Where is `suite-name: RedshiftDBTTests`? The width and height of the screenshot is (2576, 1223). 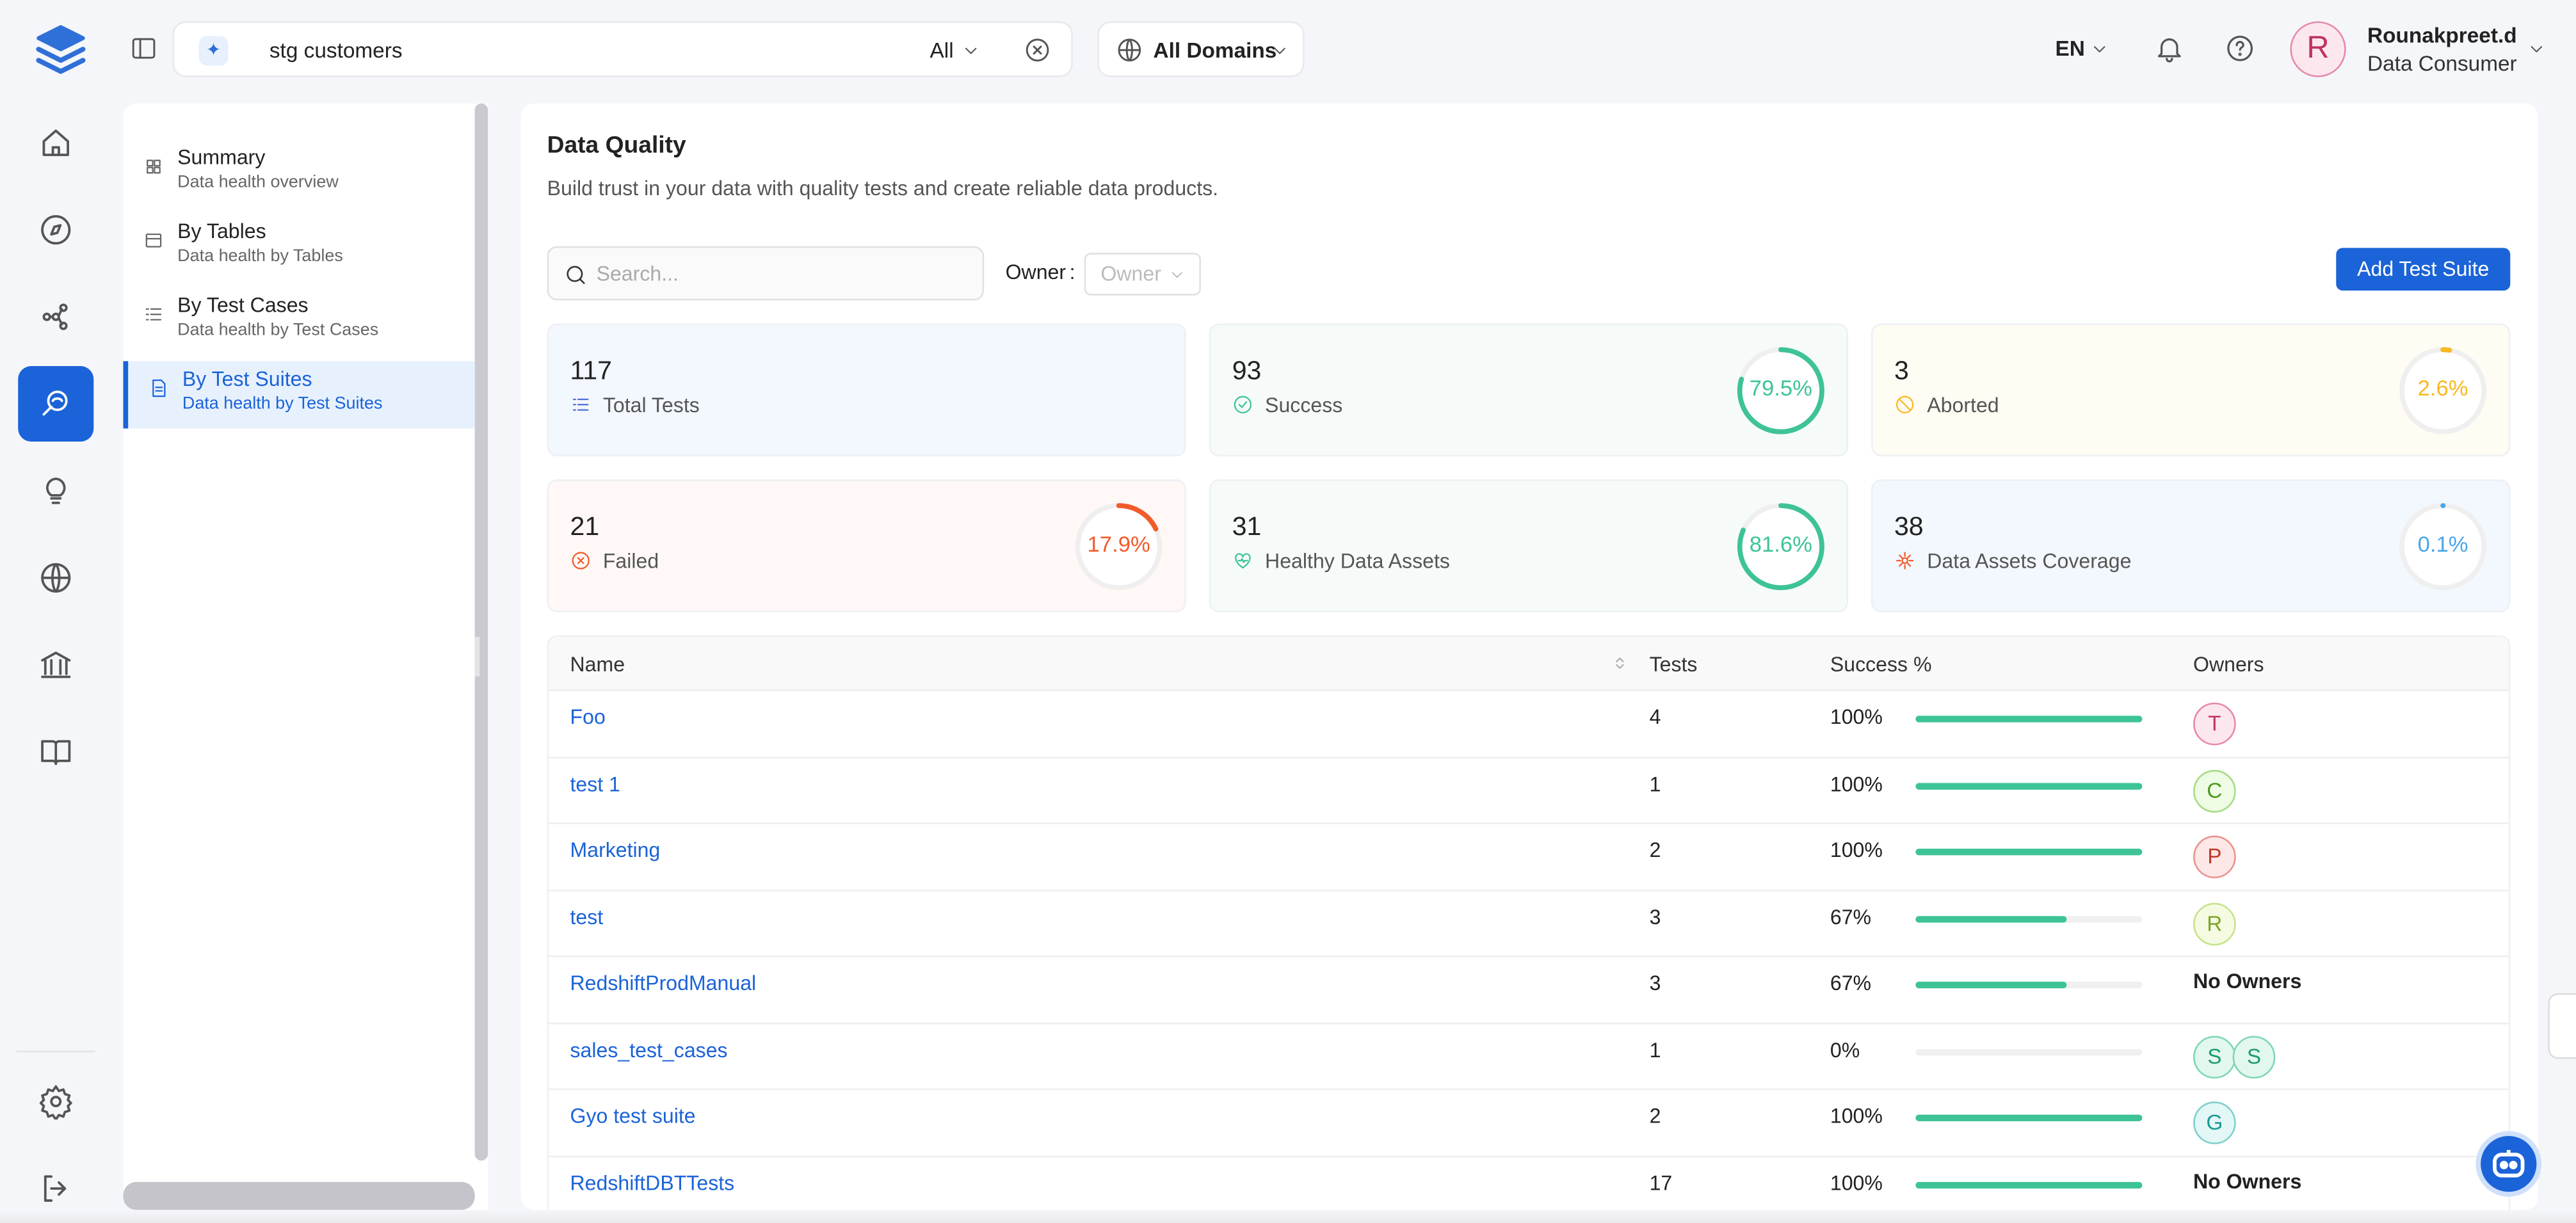 suite-name: RedshiftDBTTests is located at coordinates (652, 1183).